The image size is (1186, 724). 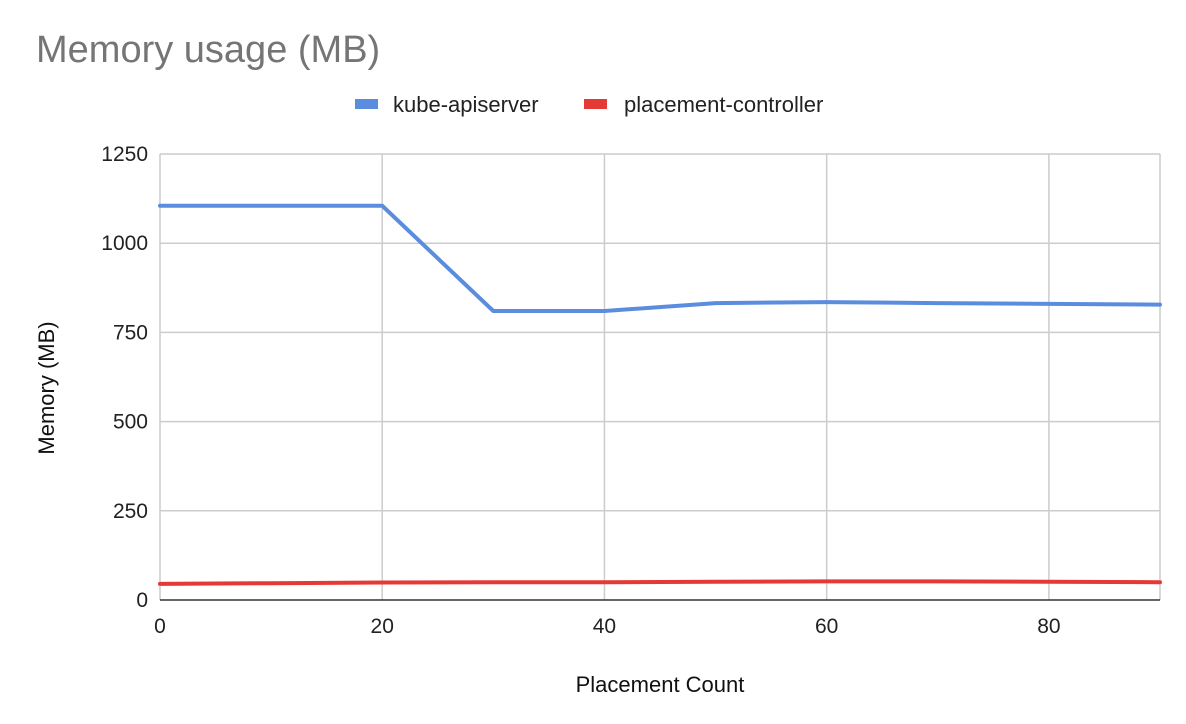 What do you see at coordinates (160, 626) in the screenshot?
I see `x-tick-label: 0` at bounding box center [160, 626].